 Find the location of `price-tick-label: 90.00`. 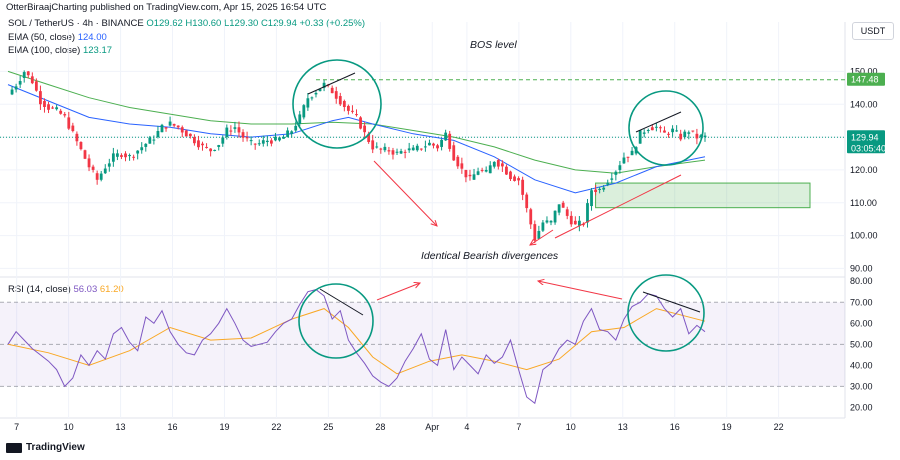

price-tick-label: 90.00 is located at coordinates (861, 268).